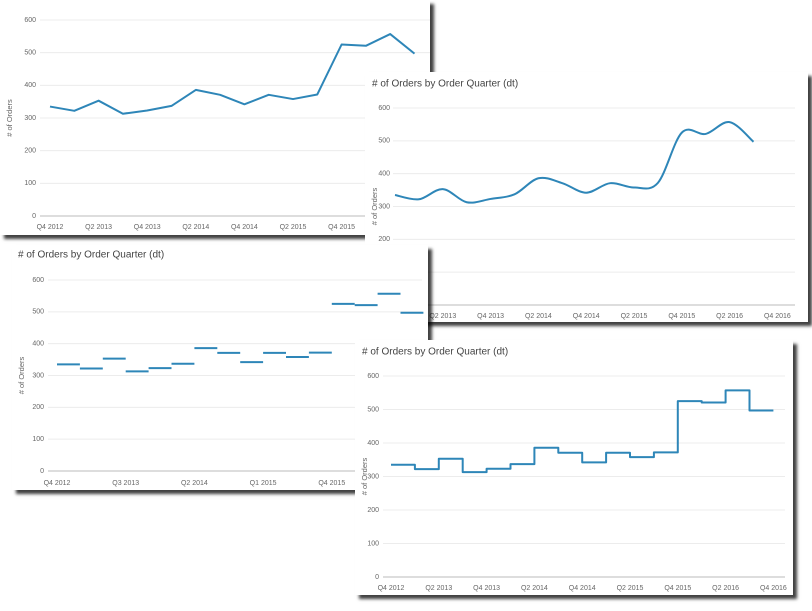 The height and width of the screenshot is (611, 812). I want to click on x-tick-label: Q1 2015, so click(263, 483).